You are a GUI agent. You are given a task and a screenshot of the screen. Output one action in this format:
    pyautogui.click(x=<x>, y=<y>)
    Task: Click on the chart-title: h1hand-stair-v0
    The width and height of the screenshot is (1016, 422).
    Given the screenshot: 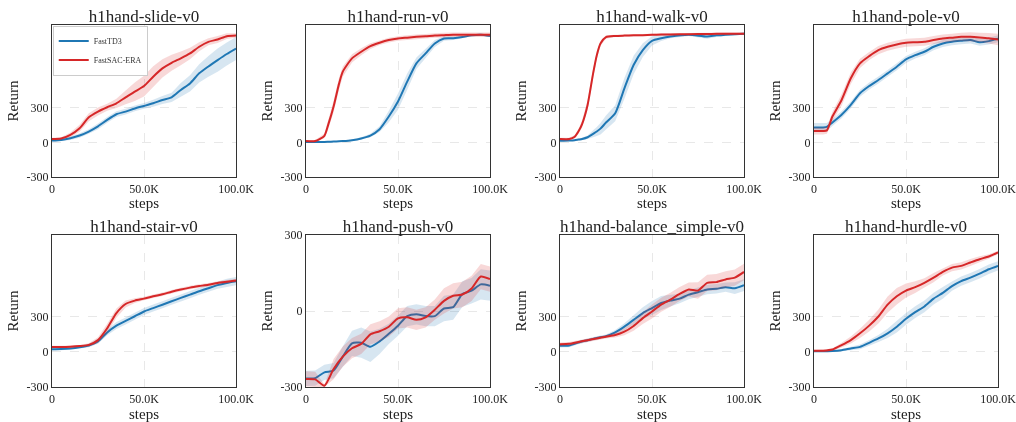 What is the action you would take?
    pyautogui.click(x=144, y=226)
    